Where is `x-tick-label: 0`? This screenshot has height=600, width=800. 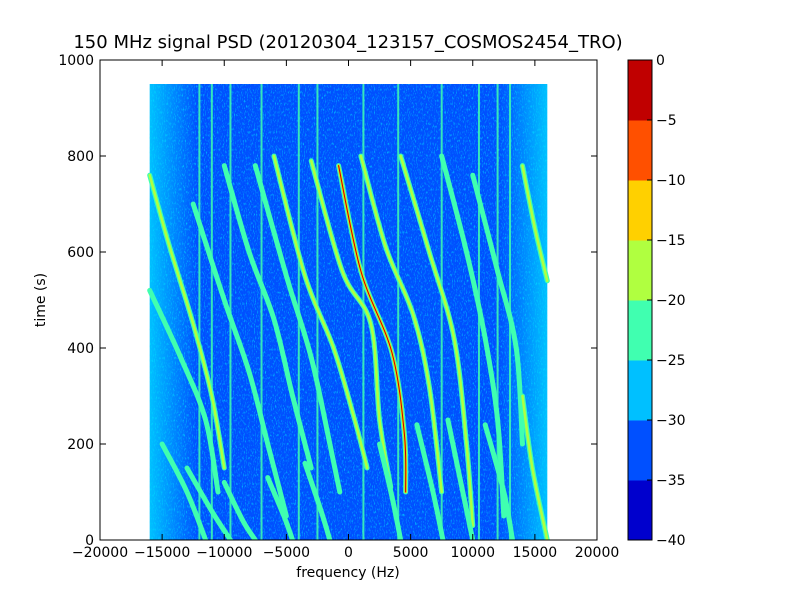
x-tick-label: 0 is located at coordinates (348, 553).